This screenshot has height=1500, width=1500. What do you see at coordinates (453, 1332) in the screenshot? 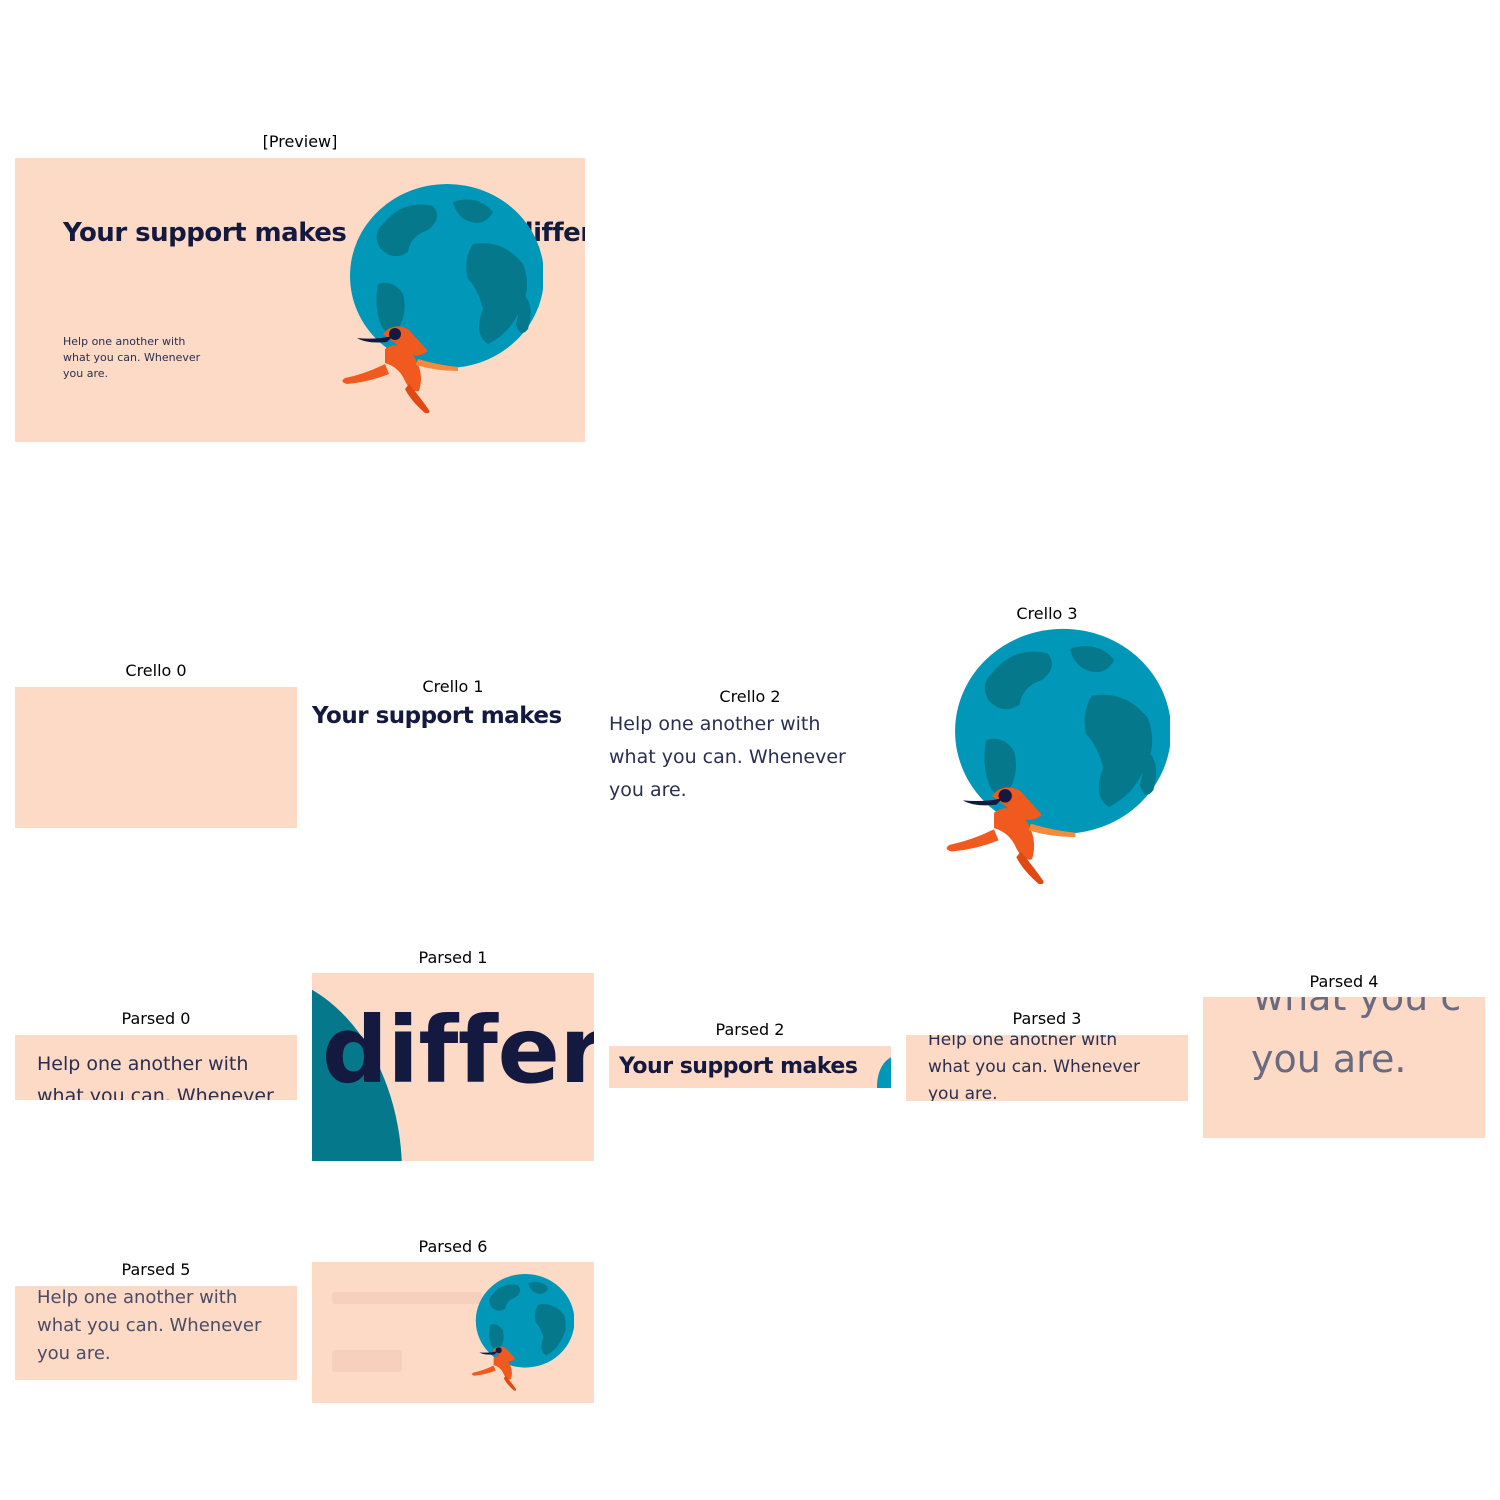
I see `parsed6-crop` at bounding box center [453, 1332].